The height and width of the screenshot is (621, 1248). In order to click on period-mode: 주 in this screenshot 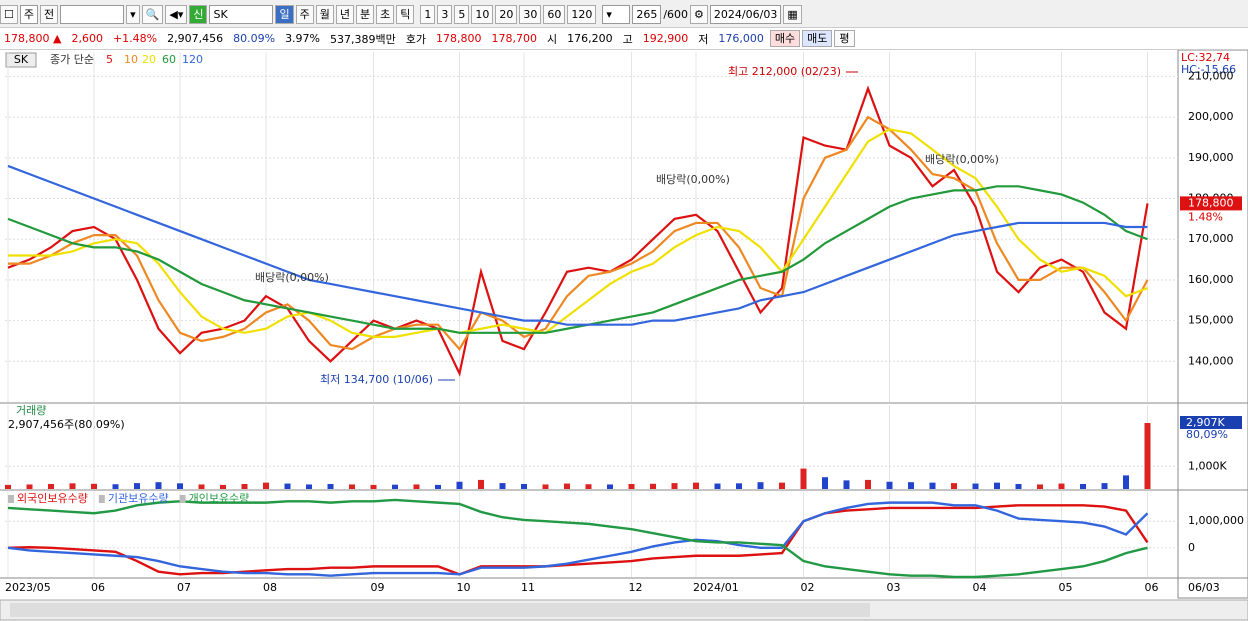, I will do `click(28, 14)`.